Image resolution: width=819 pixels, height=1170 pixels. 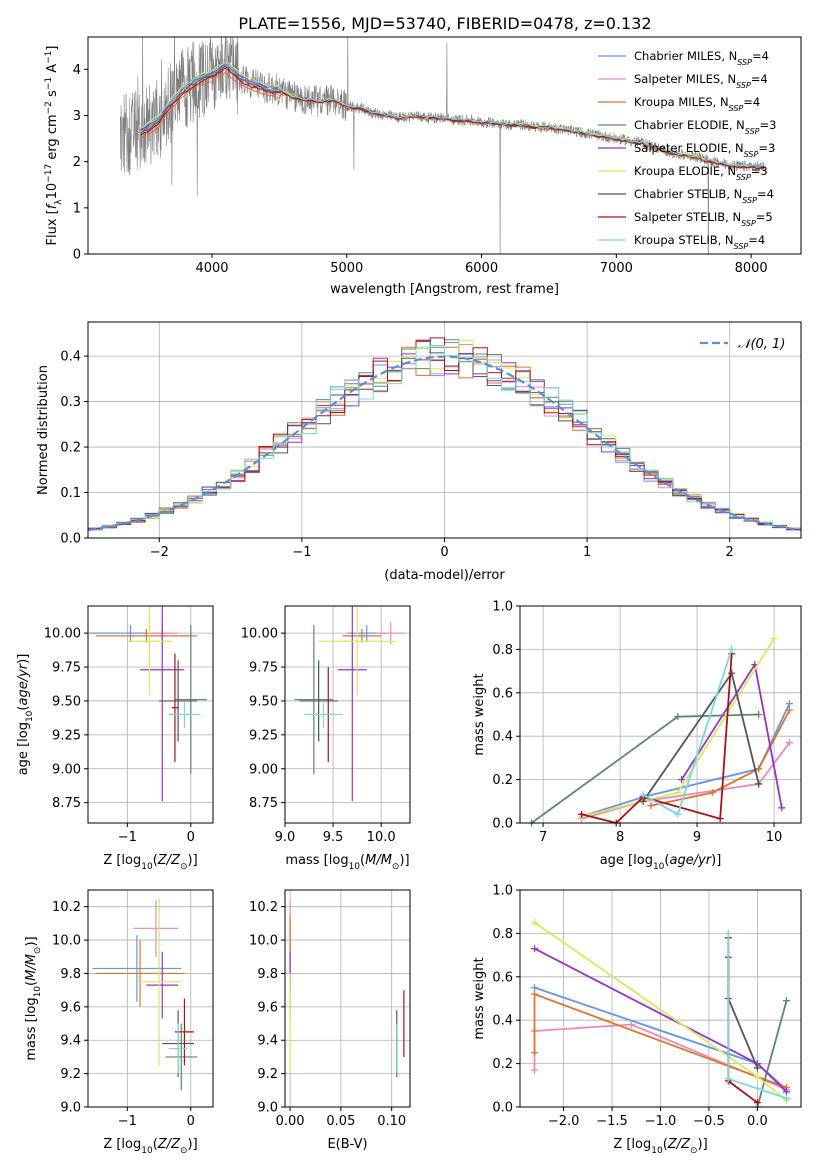 What do you see at coordinates (346, 268) in the screenshot?
I see `x-tick-label: 5000` at bounding box center [346, 268].